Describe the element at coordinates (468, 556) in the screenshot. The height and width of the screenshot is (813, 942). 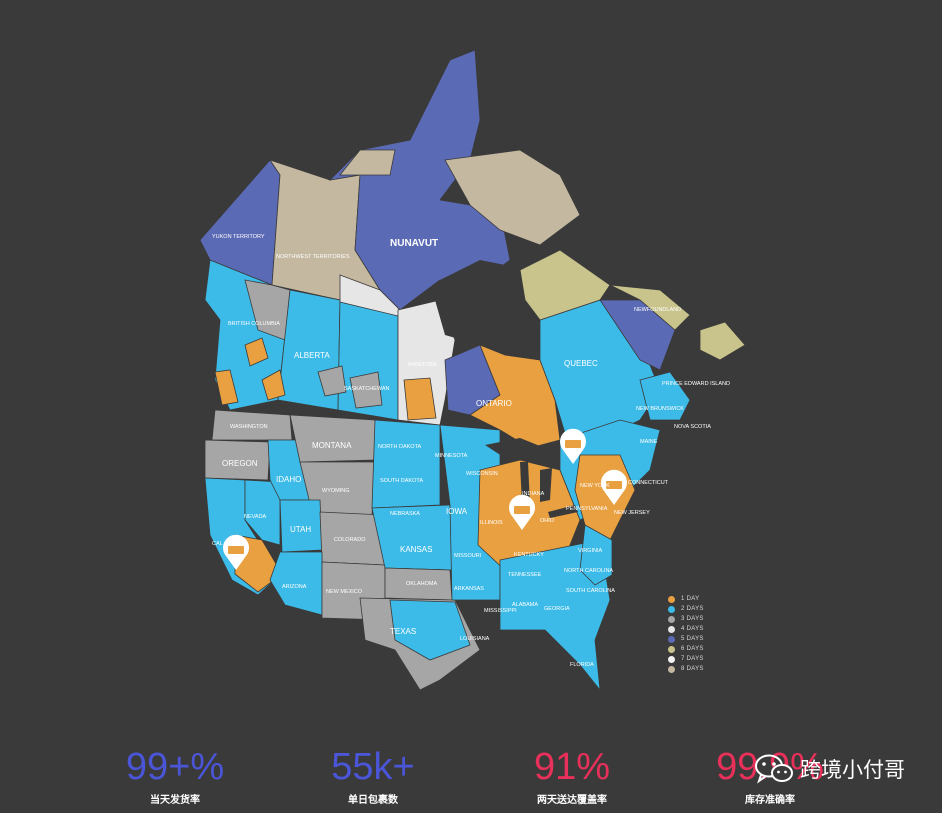
I see `label-missouri: MISSOURI` at that location.